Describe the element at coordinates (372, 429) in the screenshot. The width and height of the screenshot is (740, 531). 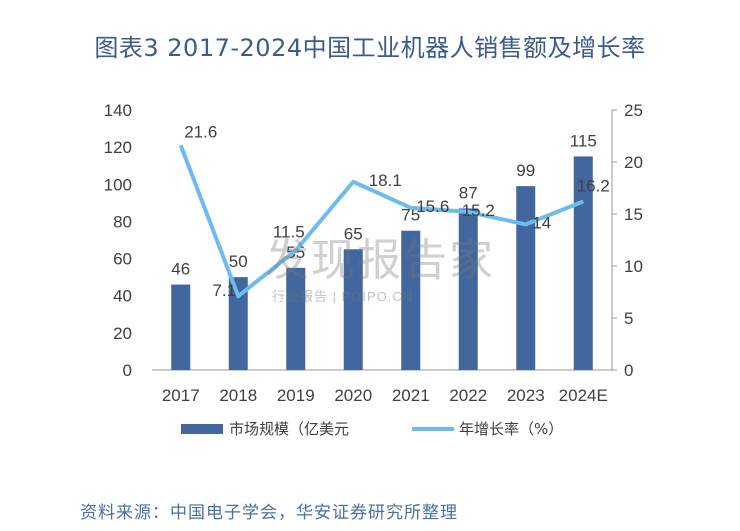
I see `chart-legend: 市场规模（亿美元 年增长率（%）` at that location.